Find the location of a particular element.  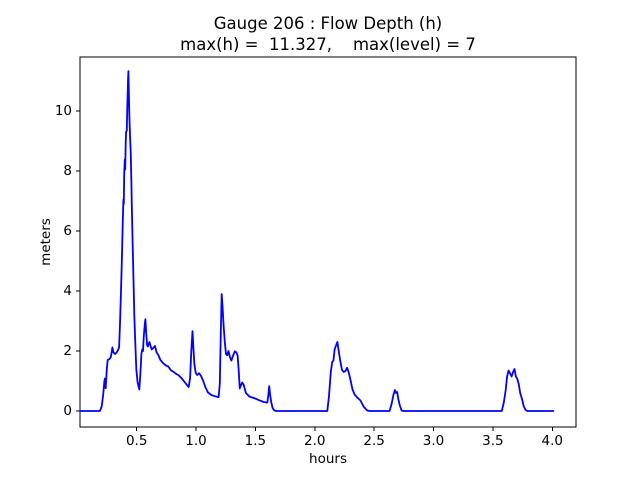

x-axis-label: hours is located at coordinates (328, 459).